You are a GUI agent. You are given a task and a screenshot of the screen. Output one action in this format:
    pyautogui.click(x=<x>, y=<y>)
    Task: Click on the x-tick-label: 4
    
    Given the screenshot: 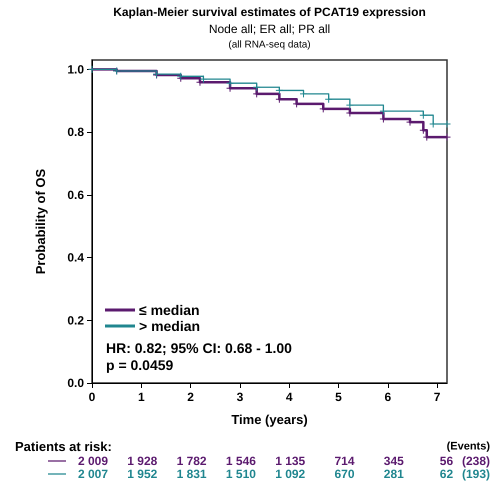 What is the action you would take?
    pyautogui.click(x=289, y=397)
    